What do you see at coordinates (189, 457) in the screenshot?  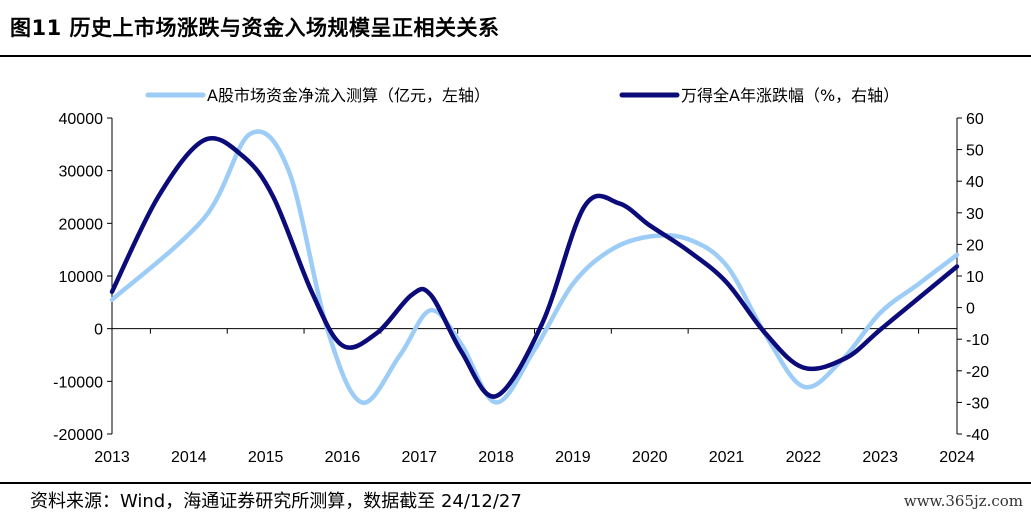 I see `x-tick-label: 2014` at bounding box center [189, 457].